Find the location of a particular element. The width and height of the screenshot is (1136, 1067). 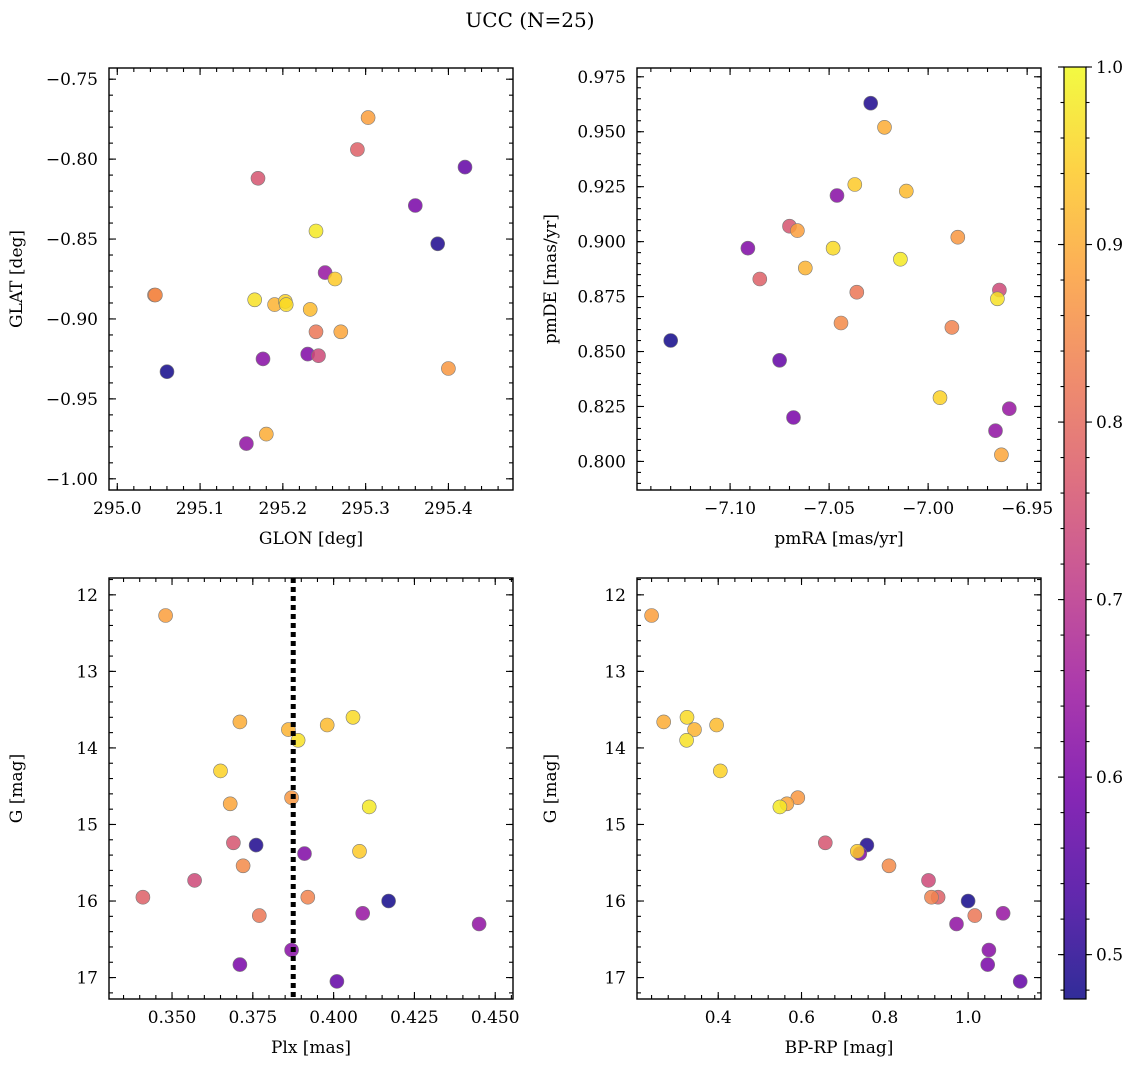

x-tick-label: 0.400 is located at coordinates (333, 1018).